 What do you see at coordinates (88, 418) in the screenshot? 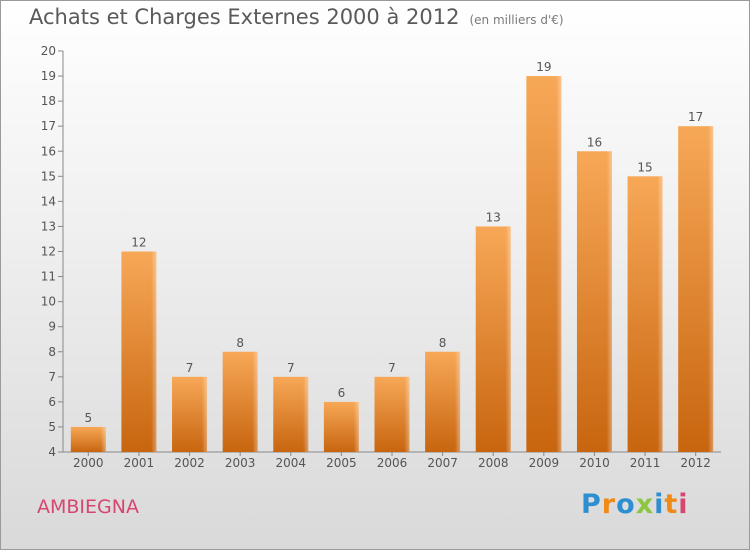
I see `data-label: 5` at bounding box center [88, 418].